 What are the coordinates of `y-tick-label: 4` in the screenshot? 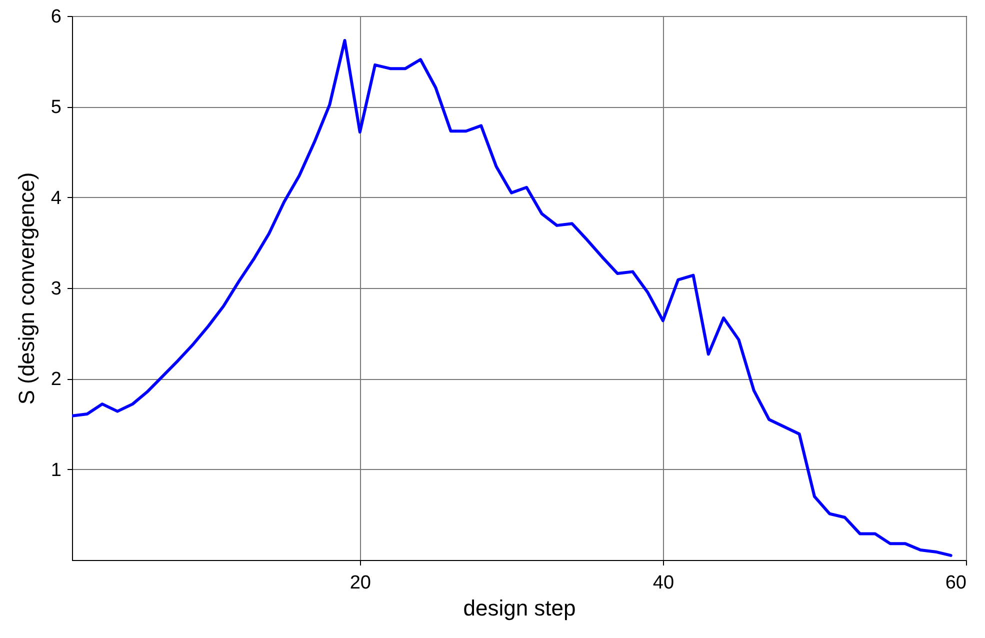 It's located at (56, 198).